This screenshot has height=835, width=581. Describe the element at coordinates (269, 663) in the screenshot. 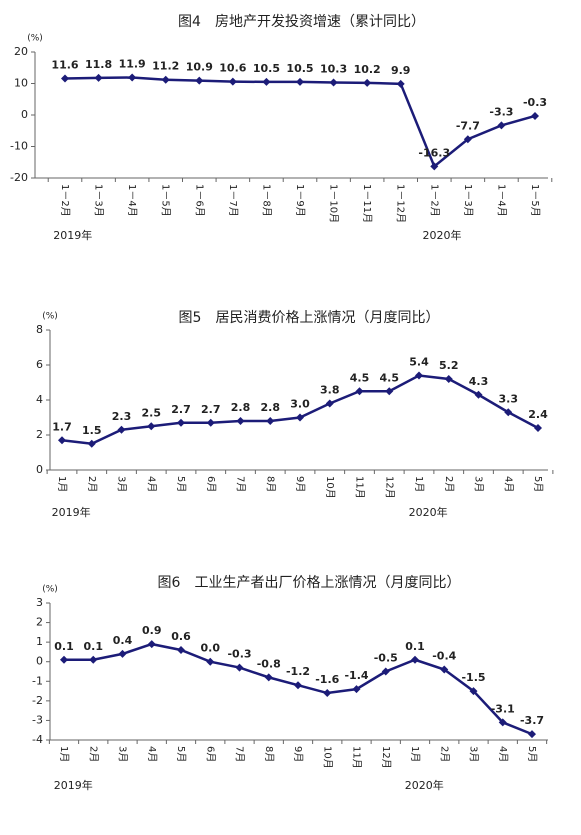

I see `value-label: -0.8` at that location.